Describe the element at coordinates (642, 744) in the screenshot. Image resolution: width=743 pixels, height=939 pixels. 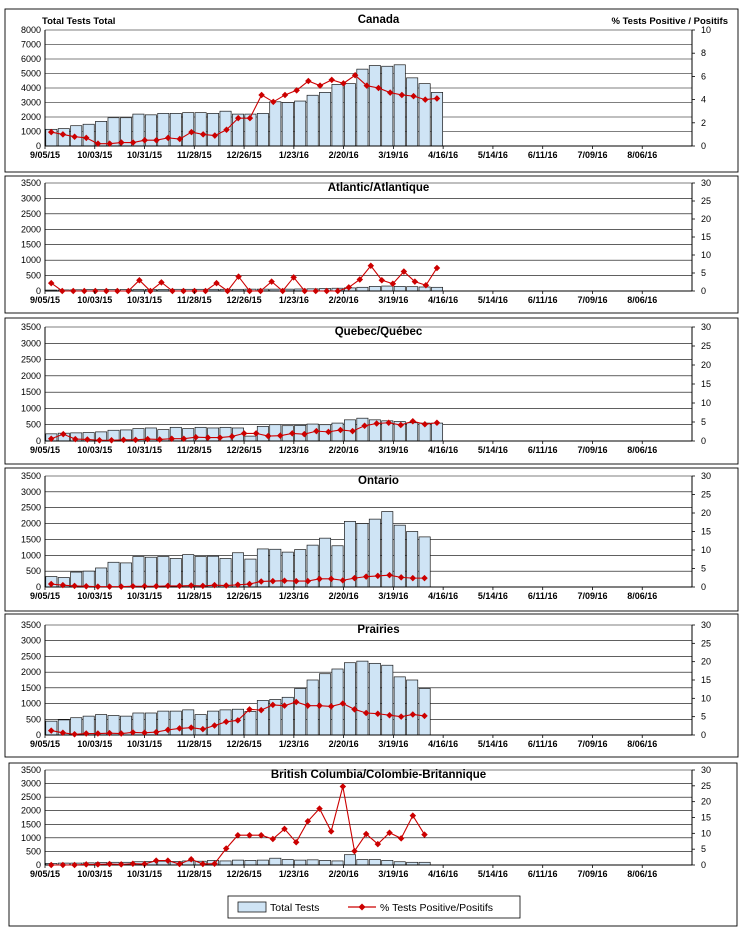
I see `x-tick-label: 8/06/16` at that location.